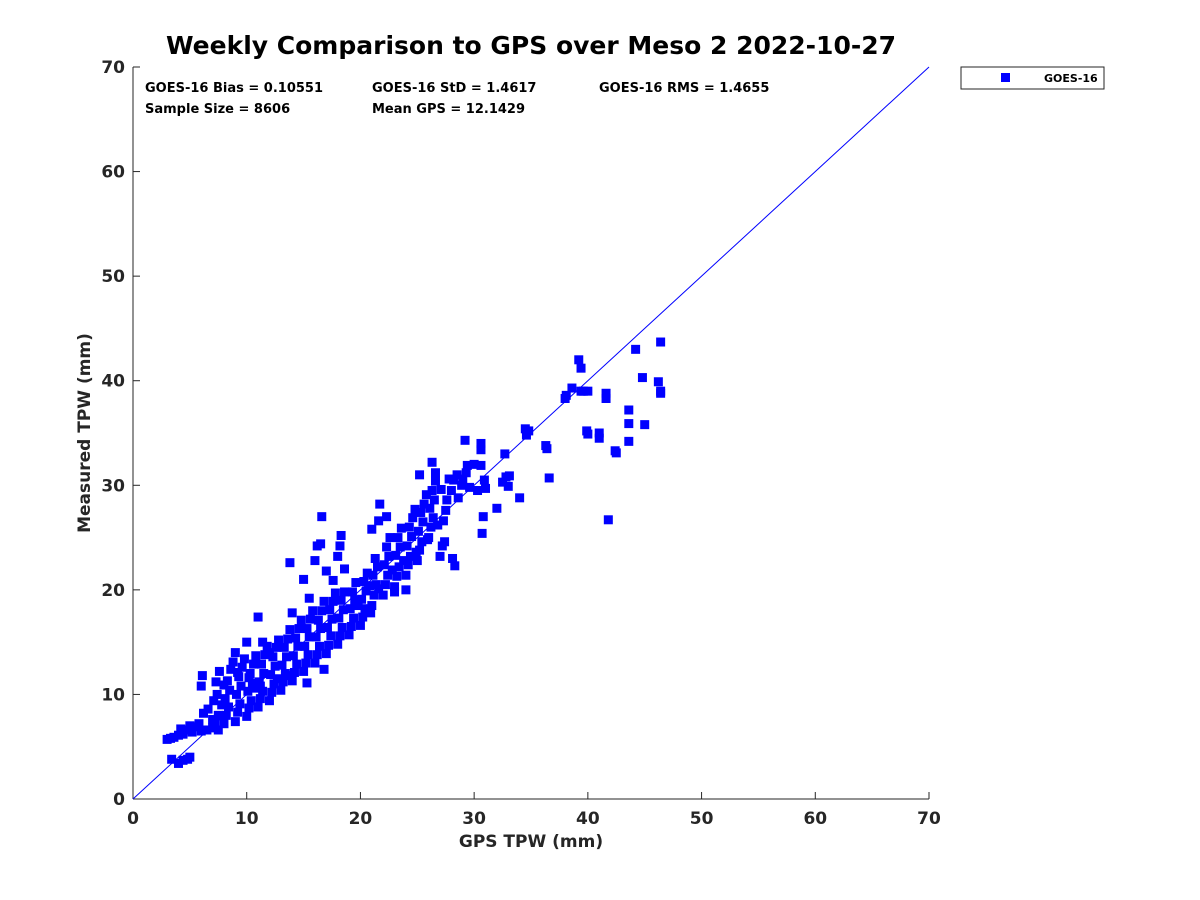 This screenshot has height=900, width=1200. I want to click on stat-sample-size: Sample Size = 8606, so click(217, 109).